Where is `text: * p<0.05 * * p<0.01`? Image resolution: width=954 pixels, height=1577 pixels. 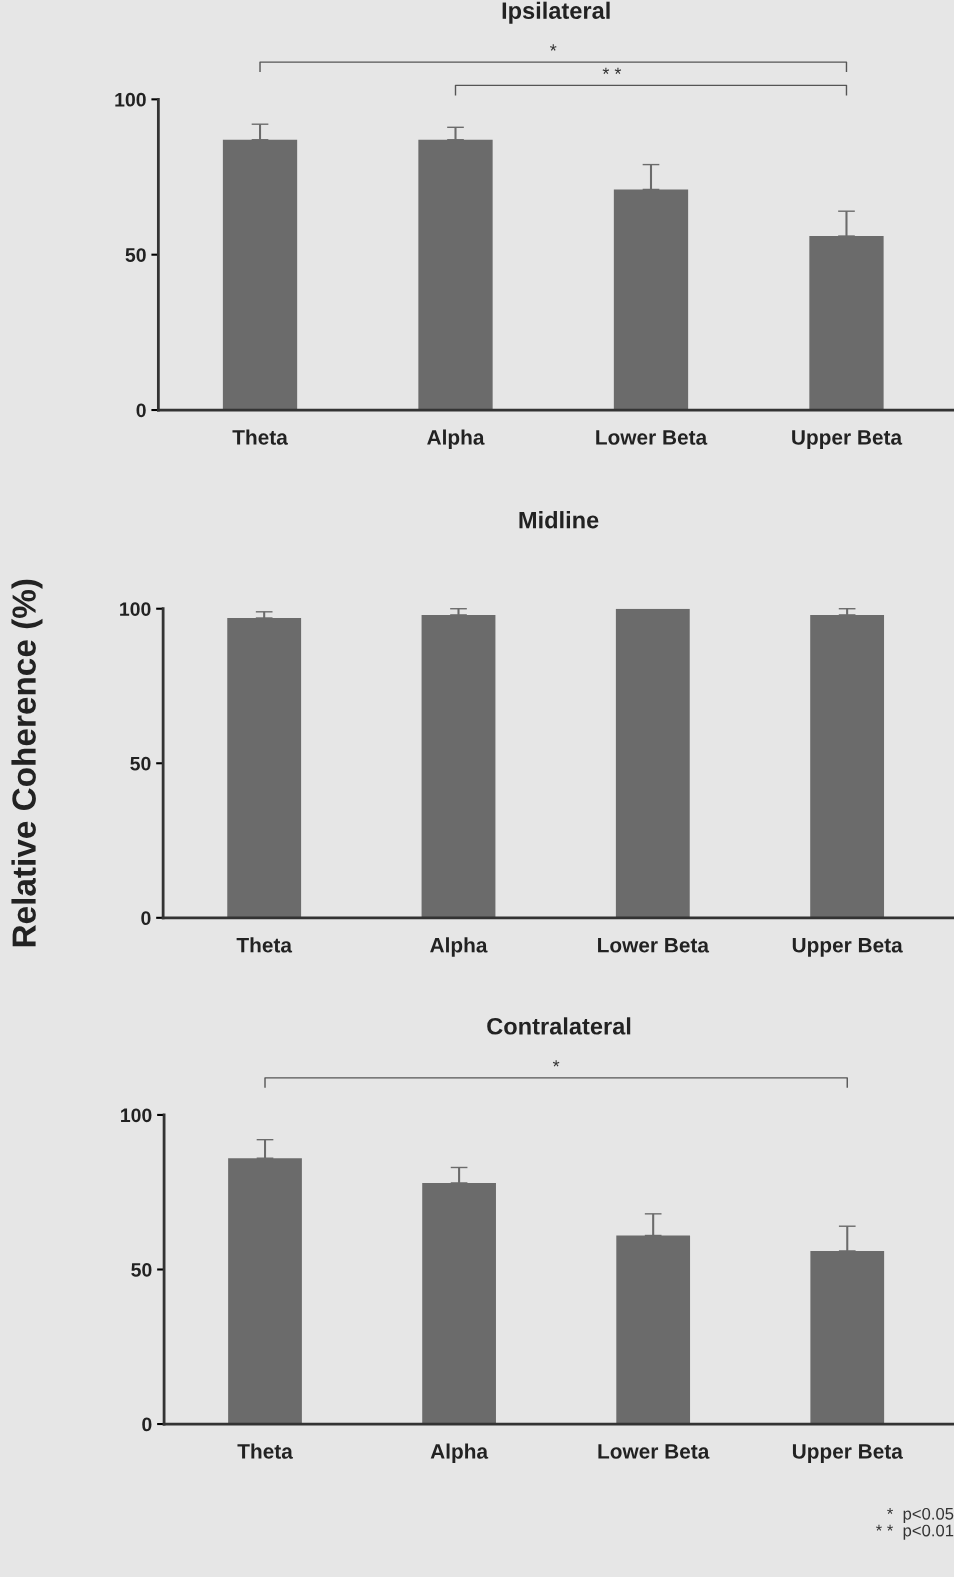
text: * p<0.05 * * p<0.01 is located at coordinates (914, 1523).